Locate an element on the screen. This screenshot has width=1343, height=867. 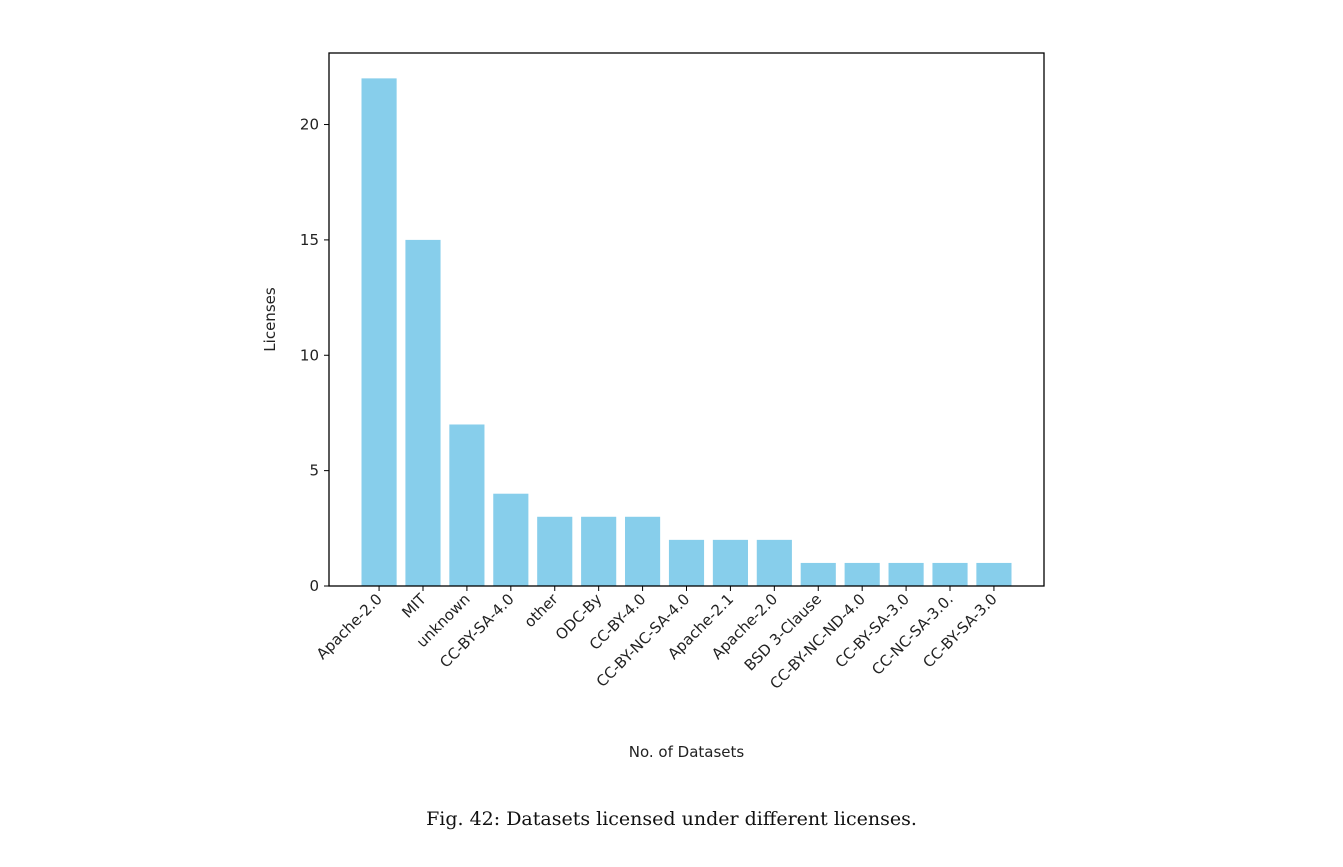
x-tick-label: MIT is located at coordinates (414, 606).